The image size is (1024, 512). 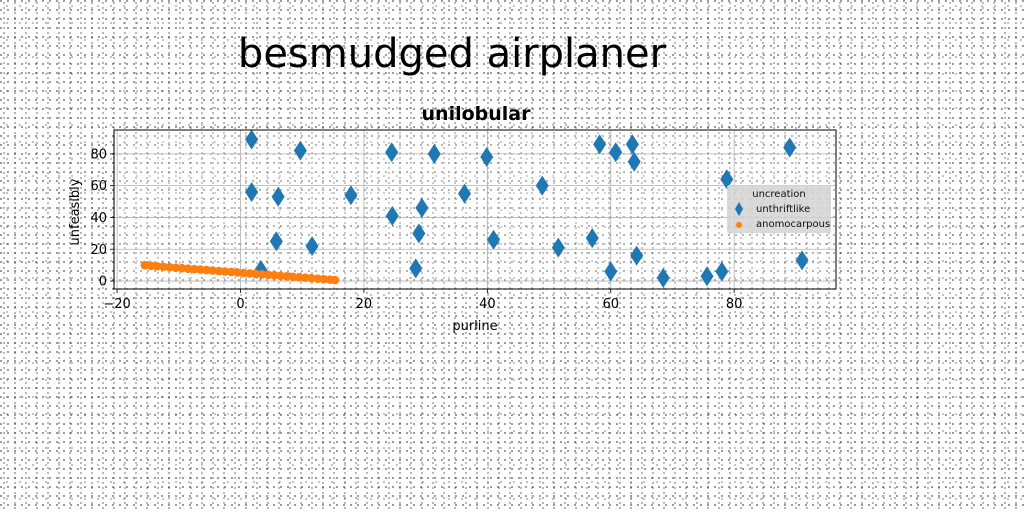 What do you see at coordinates (739, 225) in the screenshot?
I see `legend-marker-circle` at bounding box center [739, 225].